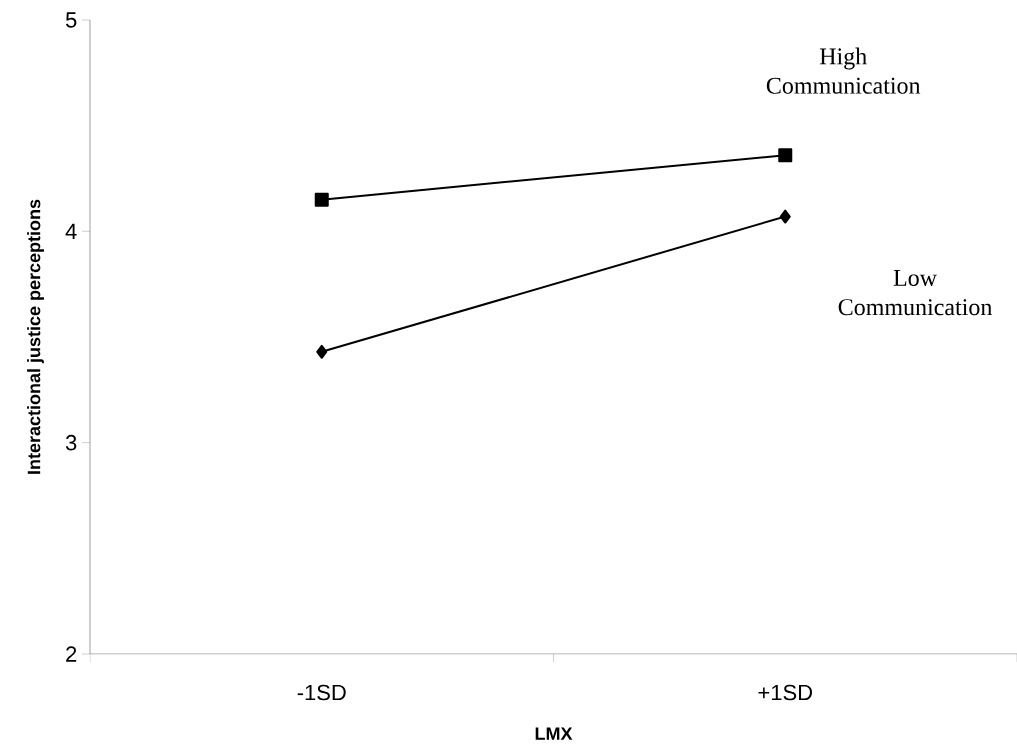 The image size is (1017, 750). Describe the element at coordinates (915, 292) in the screenshot. I see `text: Low Communication` at that location.